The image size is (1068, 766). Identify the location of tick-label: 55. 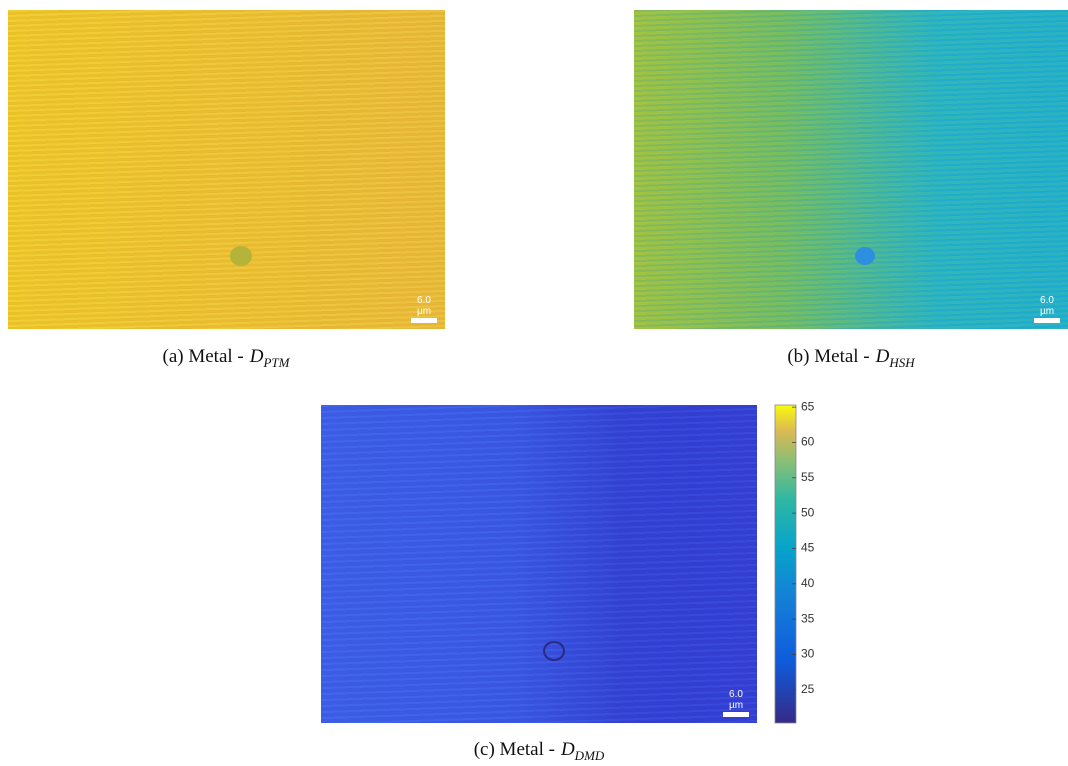
(808, 477).